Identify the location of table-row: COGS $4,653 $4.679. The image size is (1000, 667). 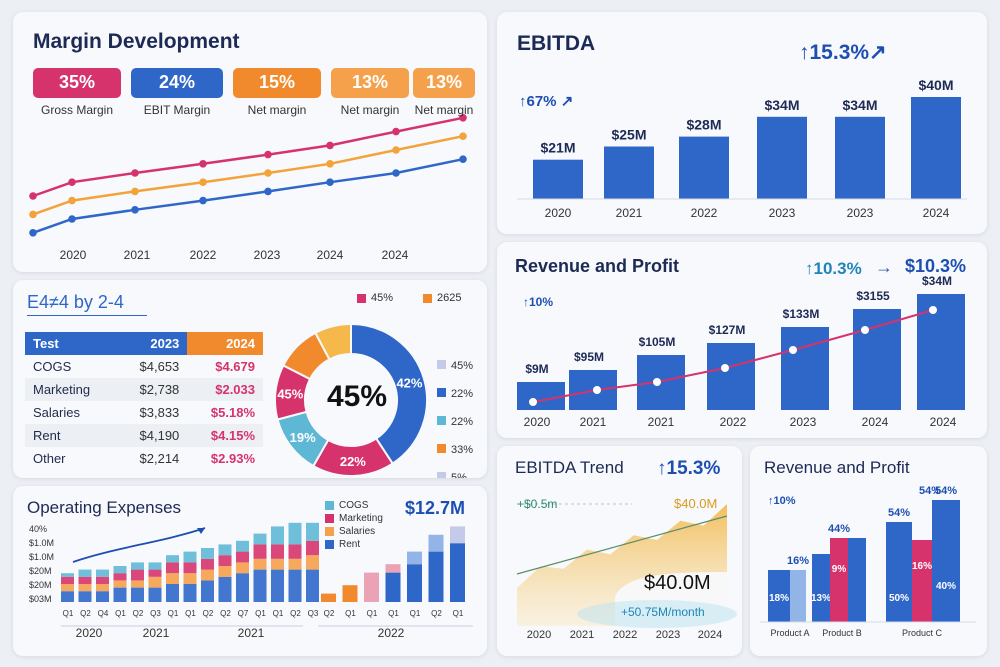
(144, 366).